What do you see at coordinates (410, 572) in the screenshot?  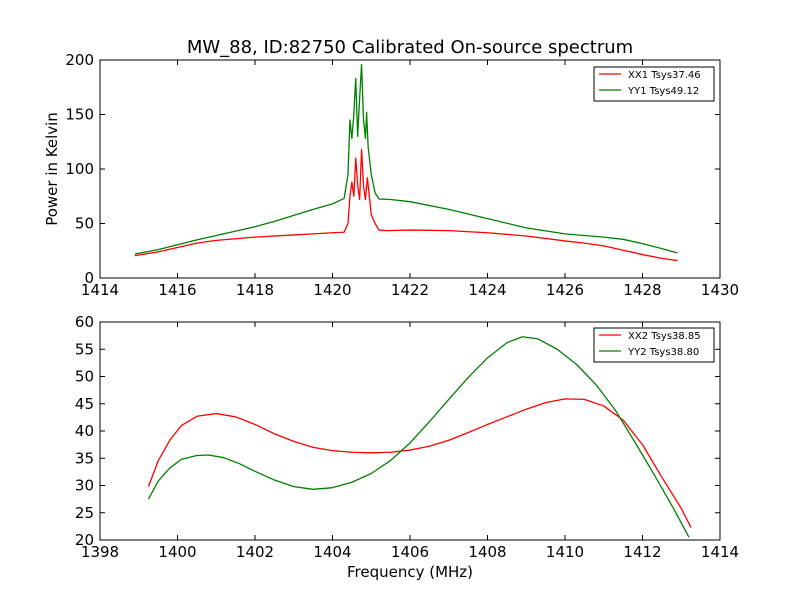 I see `bottom-x-axis-label: Frequency (MHz)` at bounding box center [410, 572].